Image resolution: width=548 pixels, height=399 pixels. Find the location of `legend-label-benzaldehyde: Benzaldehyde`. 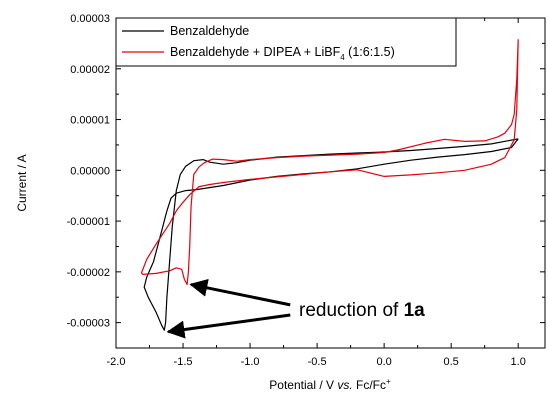

legend-label-benzaldehyde: Benzaldehyde is located at coordinates (209, 31).